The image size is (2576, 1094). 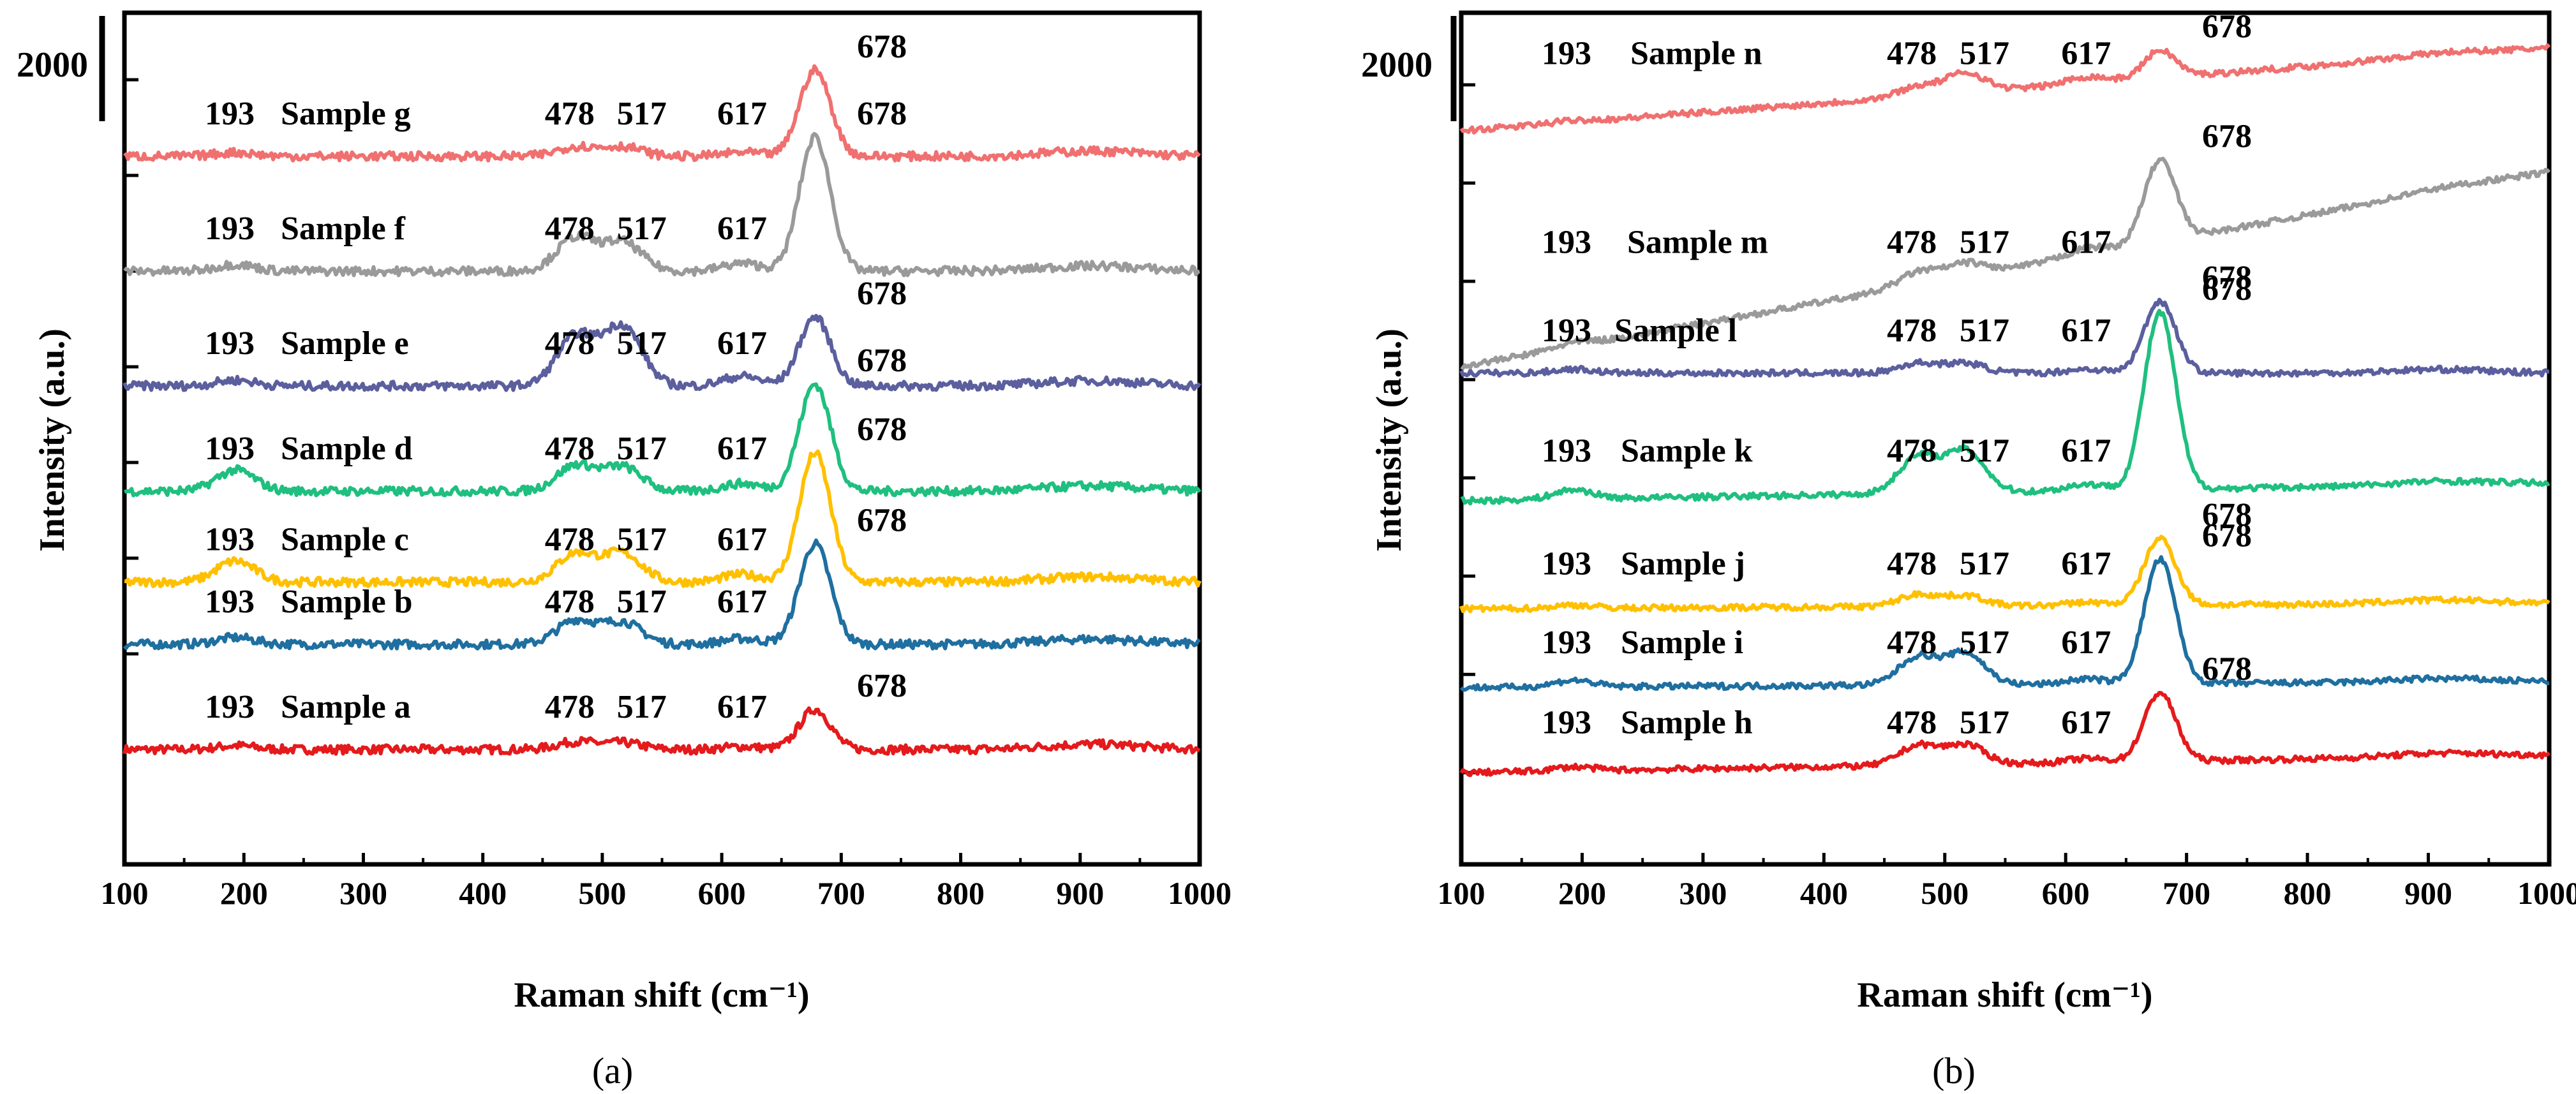 I want to click on series-name-label: Sample a, so click(x=346, y=707).